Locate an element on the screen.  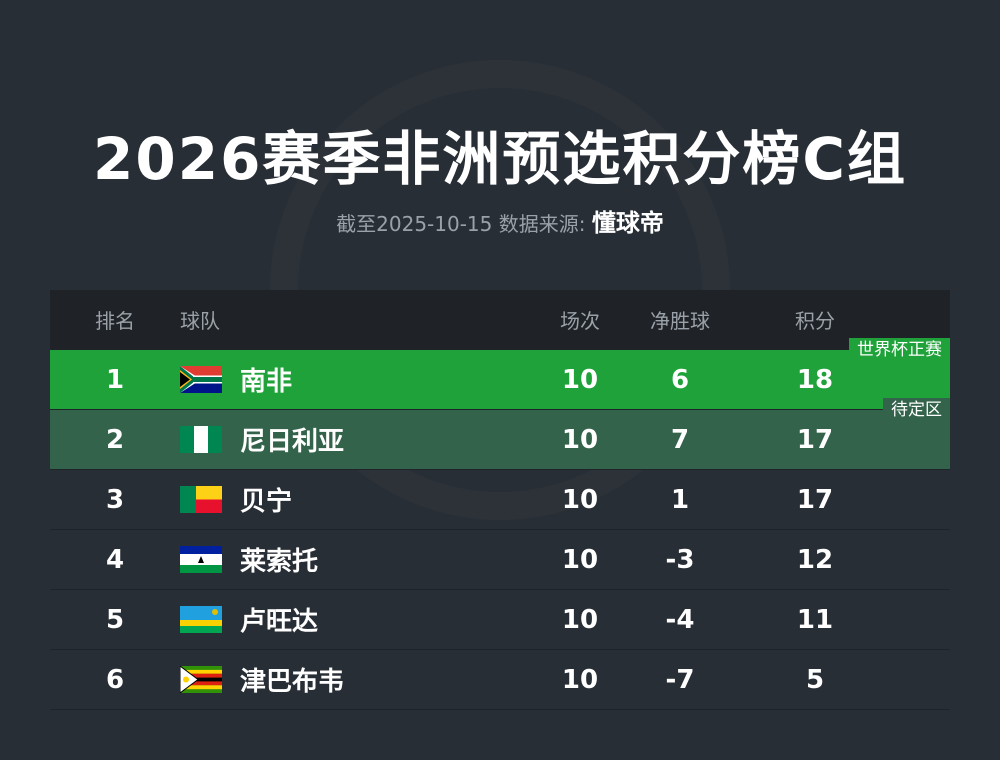
rank: 3 is located at coordinates (115, 499).